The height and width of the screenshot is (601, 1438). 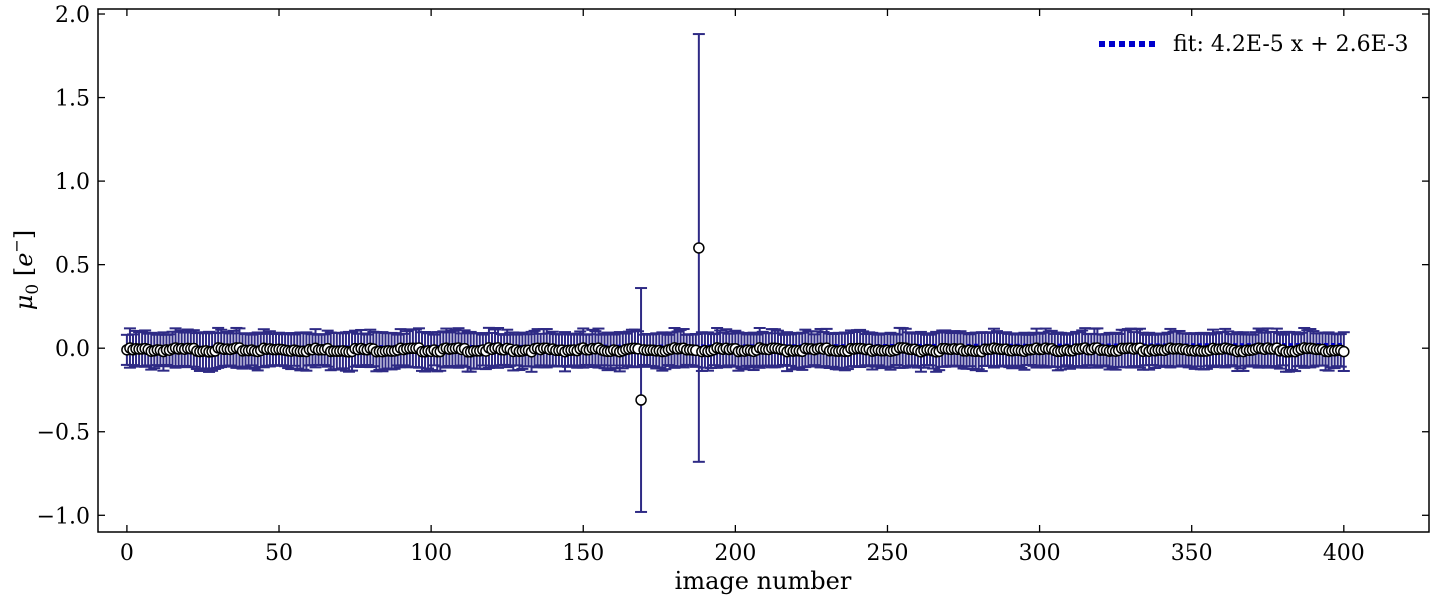 What do you see at coordinates (1192, 553) in the screenshot?
I see `x-tick-label: 350` at bounding box center [1192, 553].